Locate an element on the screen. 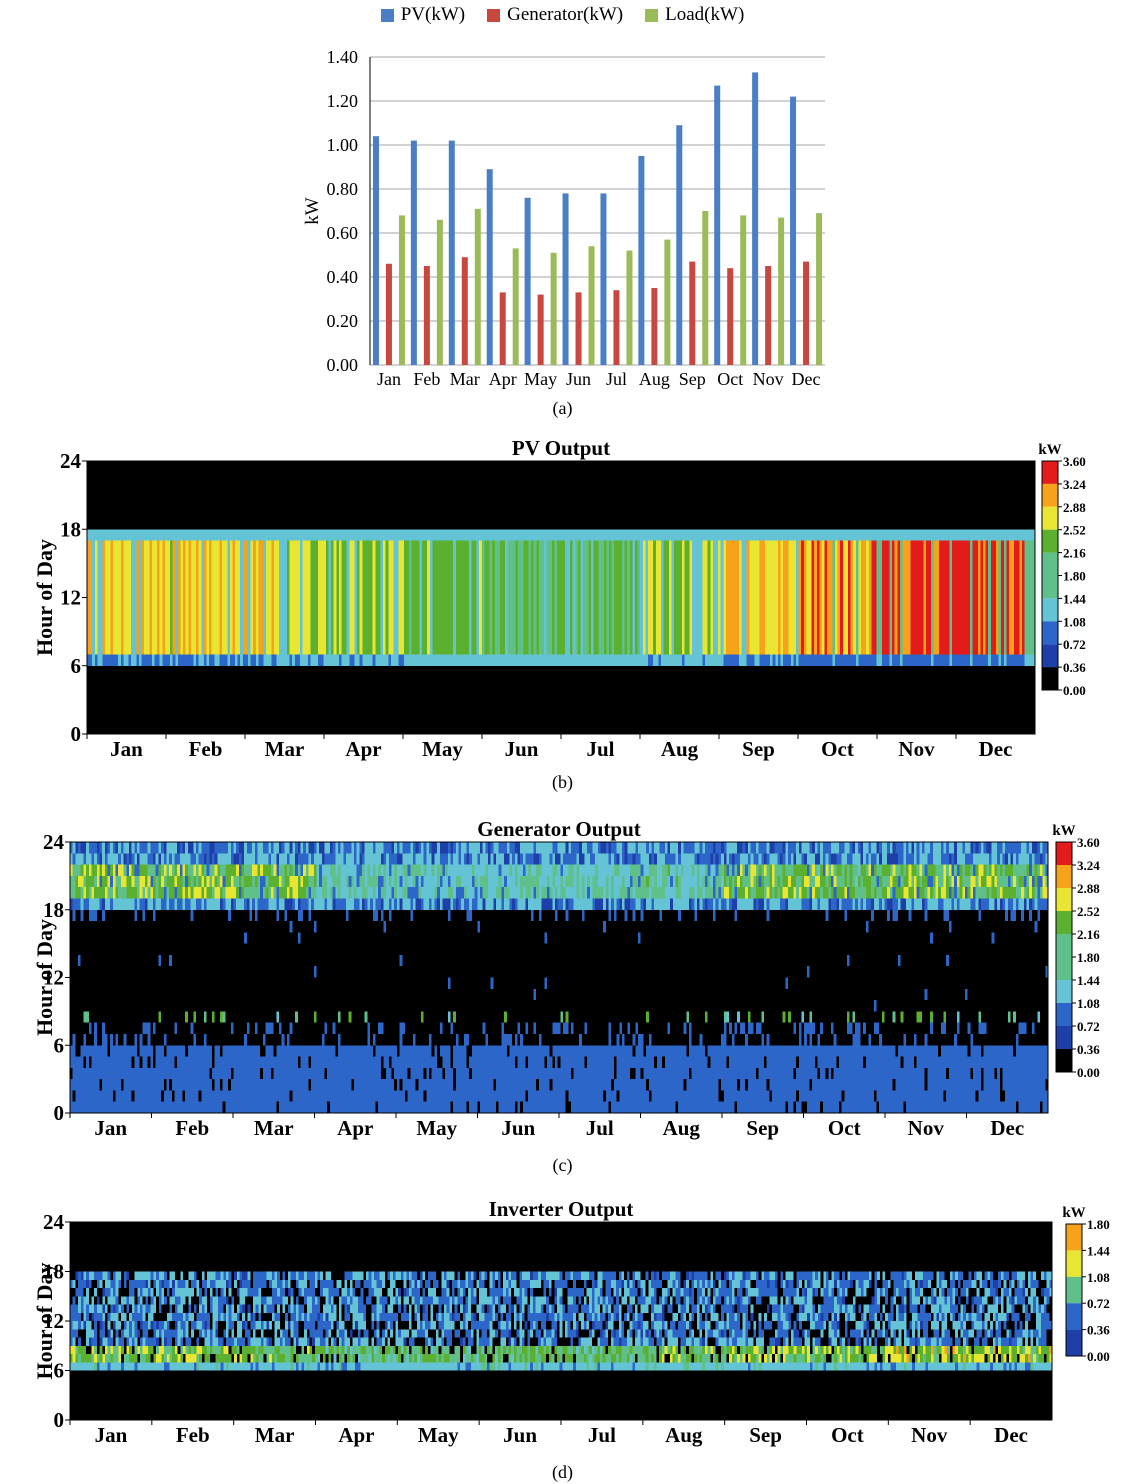 Image resolution: width=1125 pixels, height=1484 pixels. bar-generator-jan is located at coordinates (388, 314).